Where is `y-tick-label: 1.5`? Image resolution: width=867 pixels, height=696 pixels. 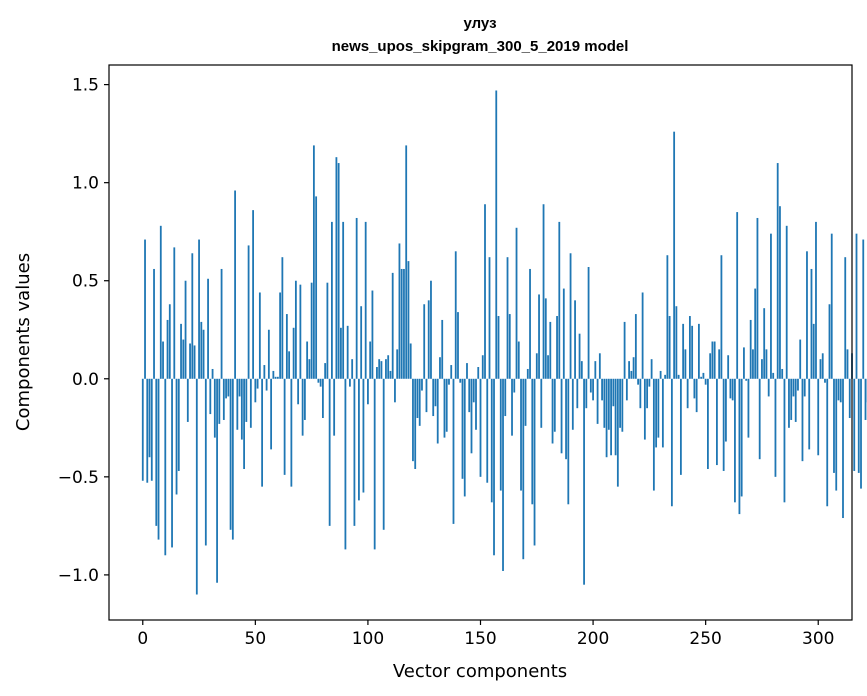
y-tick-label: 1.5 is located at coordinates (85, 86).